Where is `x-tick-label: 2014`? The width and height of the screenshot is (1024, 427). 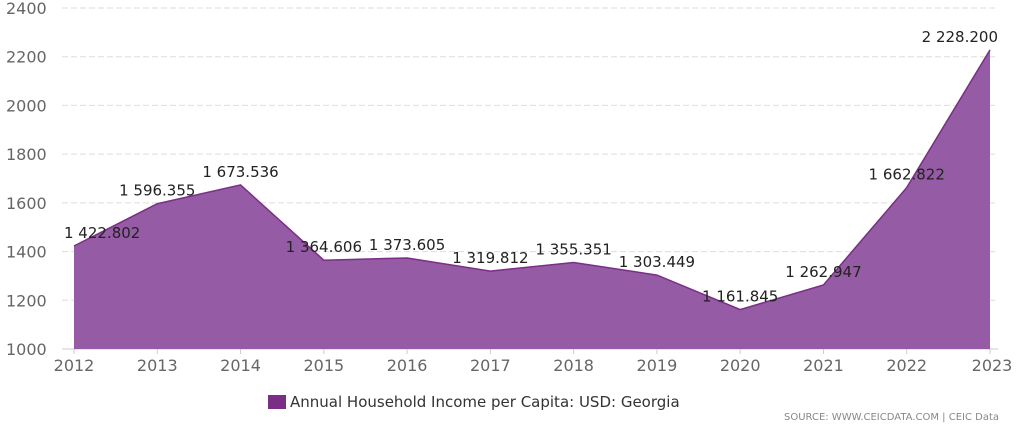 x-tick-label: 2014 is located at coordinates (240, 365).